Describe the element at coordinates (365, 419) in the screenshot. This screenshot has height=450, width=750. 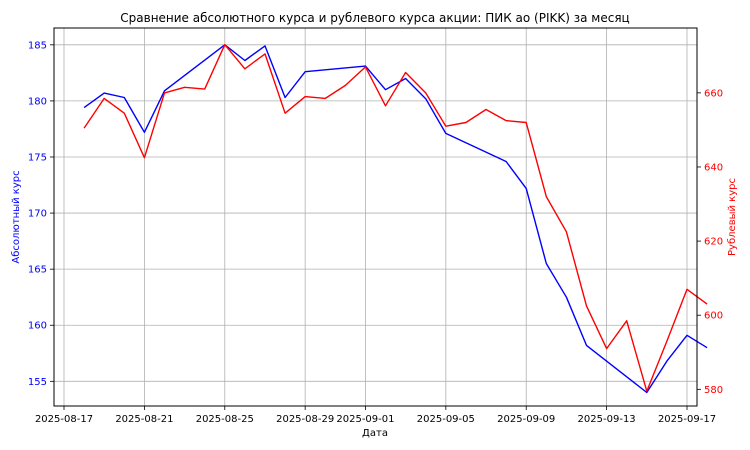
I see `x-tick-label: 2025-09-01` at that location.